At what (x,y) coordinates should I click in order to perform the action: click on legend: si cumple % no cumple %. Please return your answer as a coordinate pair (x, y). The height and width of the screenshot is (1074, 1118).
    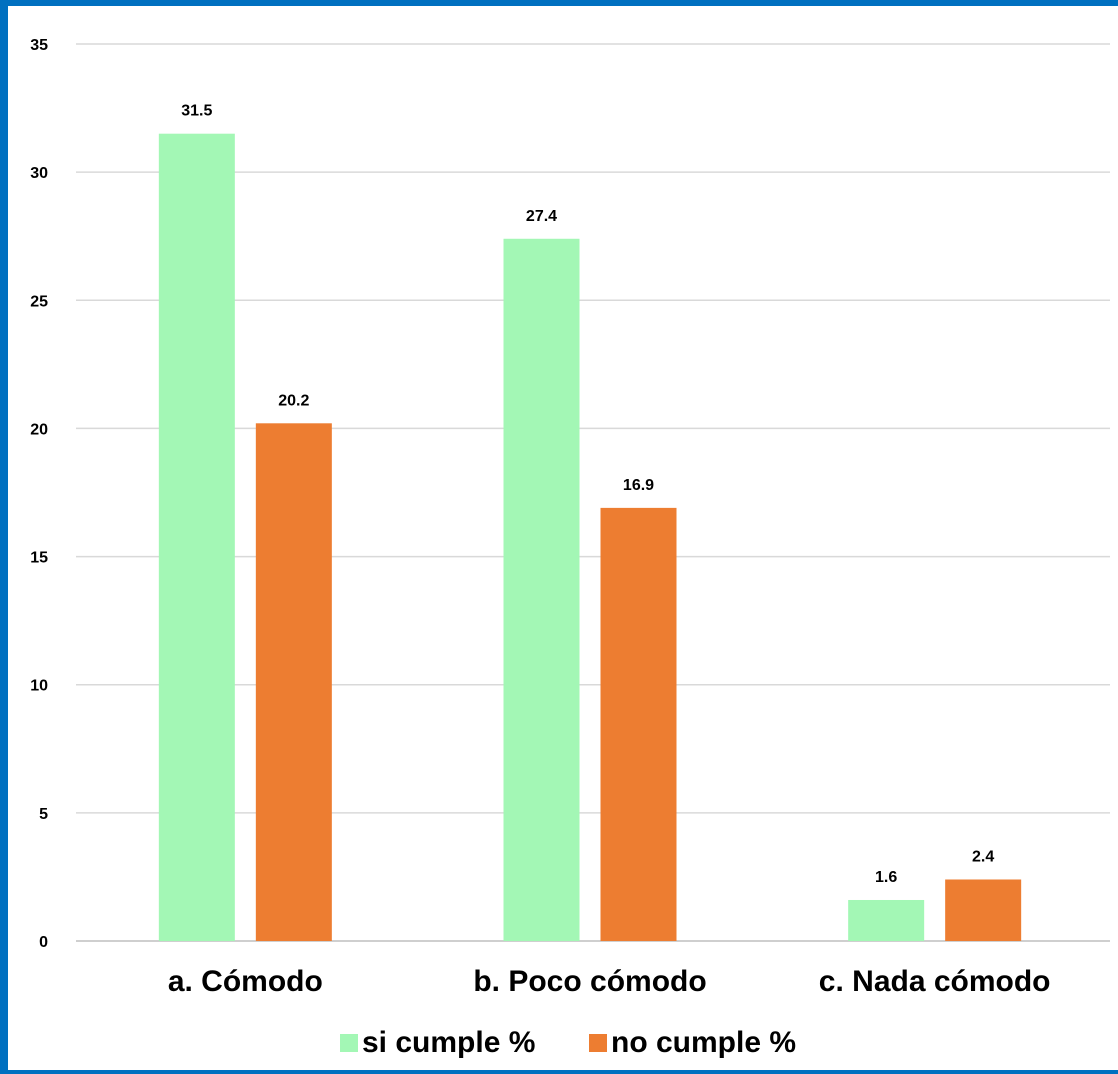
    Looking at the image, I should click on (568, 1042).